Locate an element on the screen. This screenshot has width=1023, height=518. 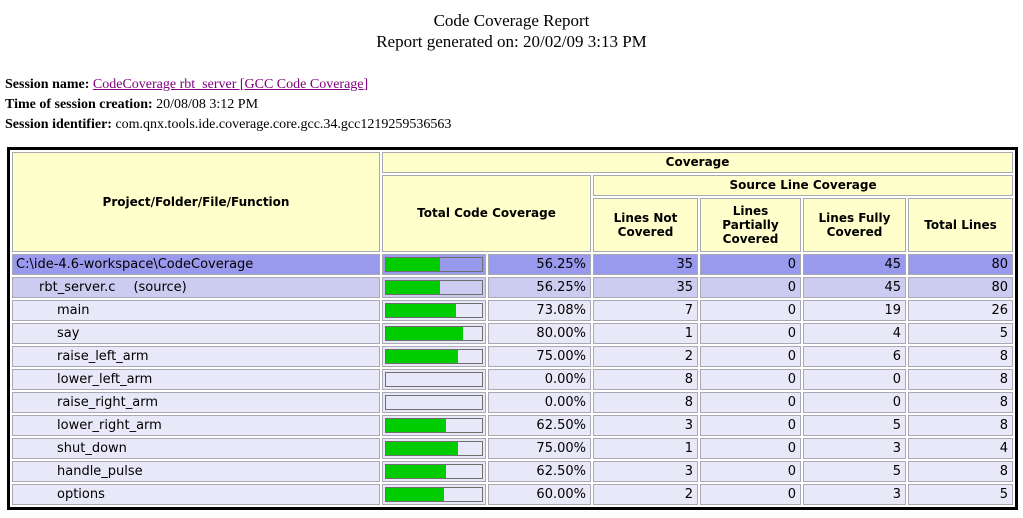
row-lines-fully-covered: 4 is located at coordinates (854, 333).